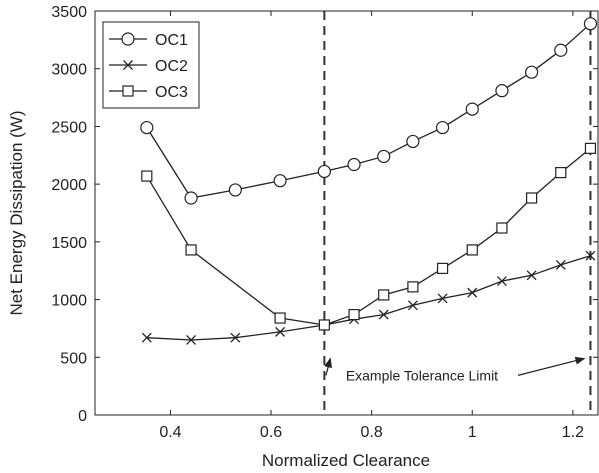 This screenshot has height=473, width=599. I want to click on x-tick-label: 1, so click(472, 432).